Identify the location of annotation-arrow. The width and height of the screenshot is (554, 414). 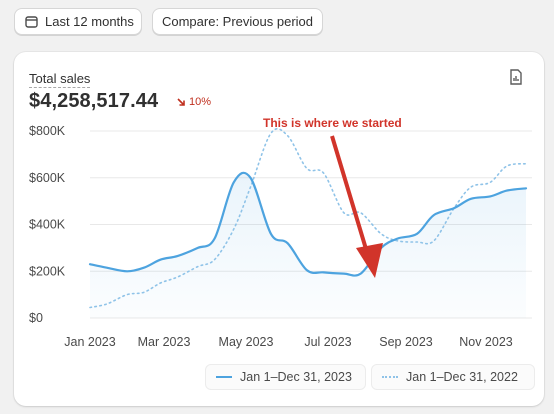
(350, 197).